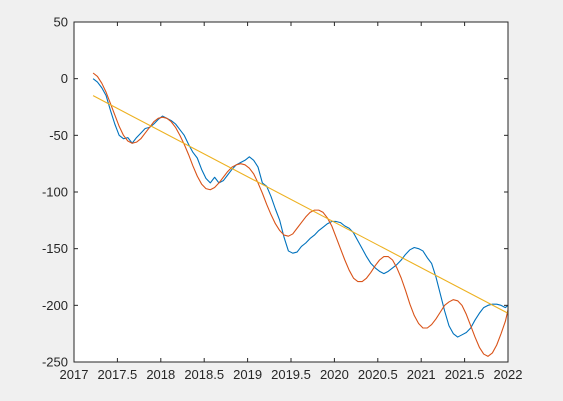 This screenshot has height=401, width=563. What do you see at coordinates (160, 374) in the screenshot?
I see `x-tick-label: 2018` at bounding box center [160, 374].